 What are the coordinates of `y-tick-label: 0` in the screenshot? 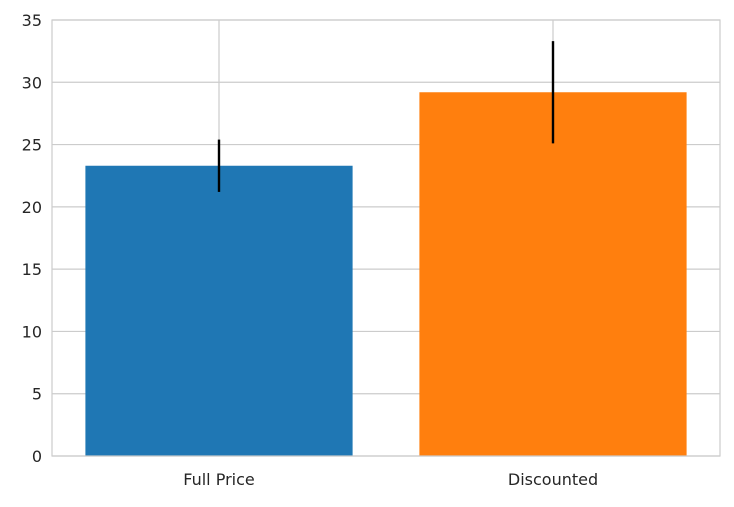 It's located at (37, 456).